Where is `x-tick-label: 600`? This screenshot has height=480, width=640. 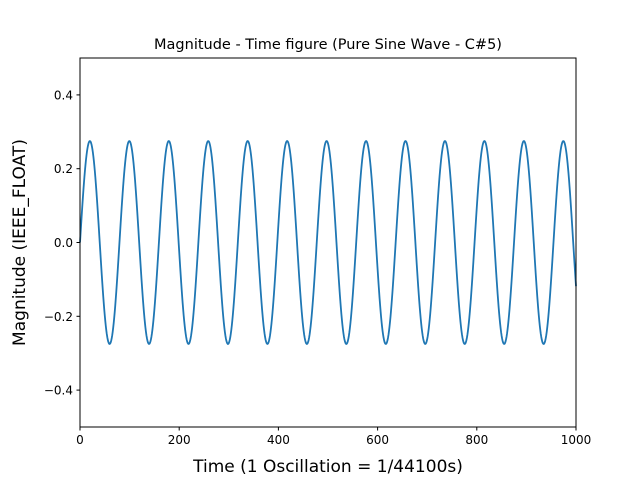
x-tick-label: 600 is located at coordinates (377, 440).